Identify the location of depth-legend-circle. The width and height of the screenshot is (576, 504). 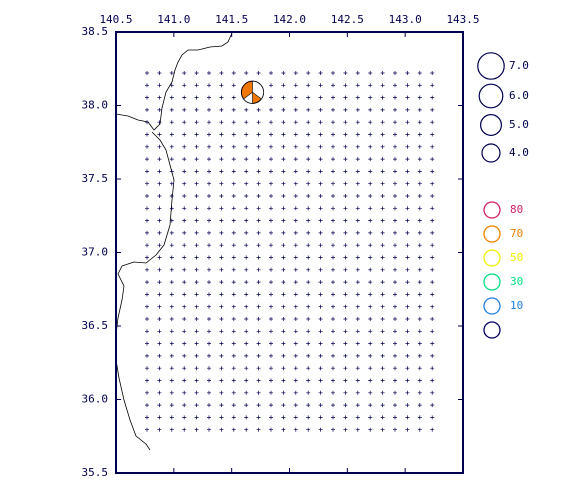
(492, 258).